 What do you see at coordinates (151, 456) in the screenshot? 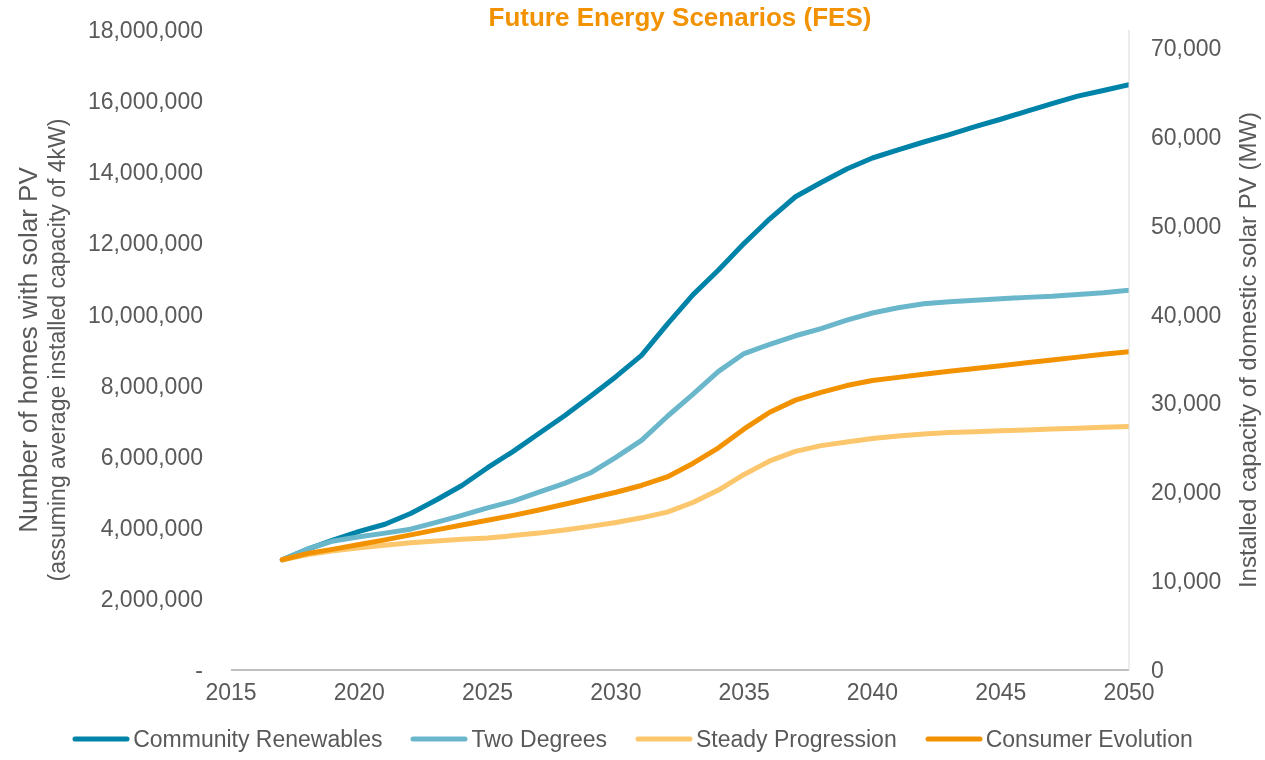
I see `y-tick-label: 6,000,000` at bounding box center [151, 456].